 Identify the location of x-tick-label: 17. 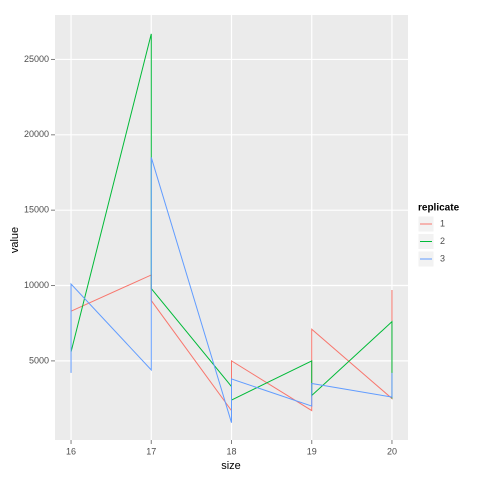
(151, 451).